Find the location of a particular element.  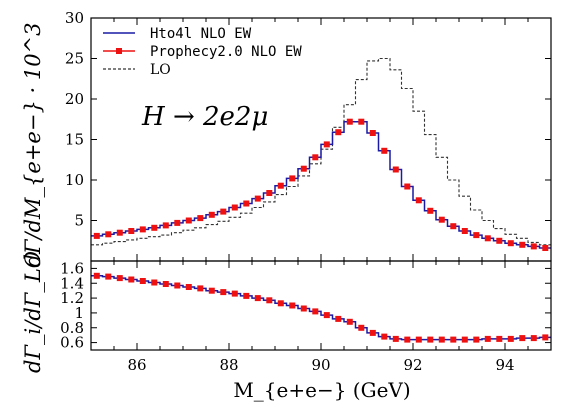

x-tick-label: 86 is located at coordinates (136, 365).